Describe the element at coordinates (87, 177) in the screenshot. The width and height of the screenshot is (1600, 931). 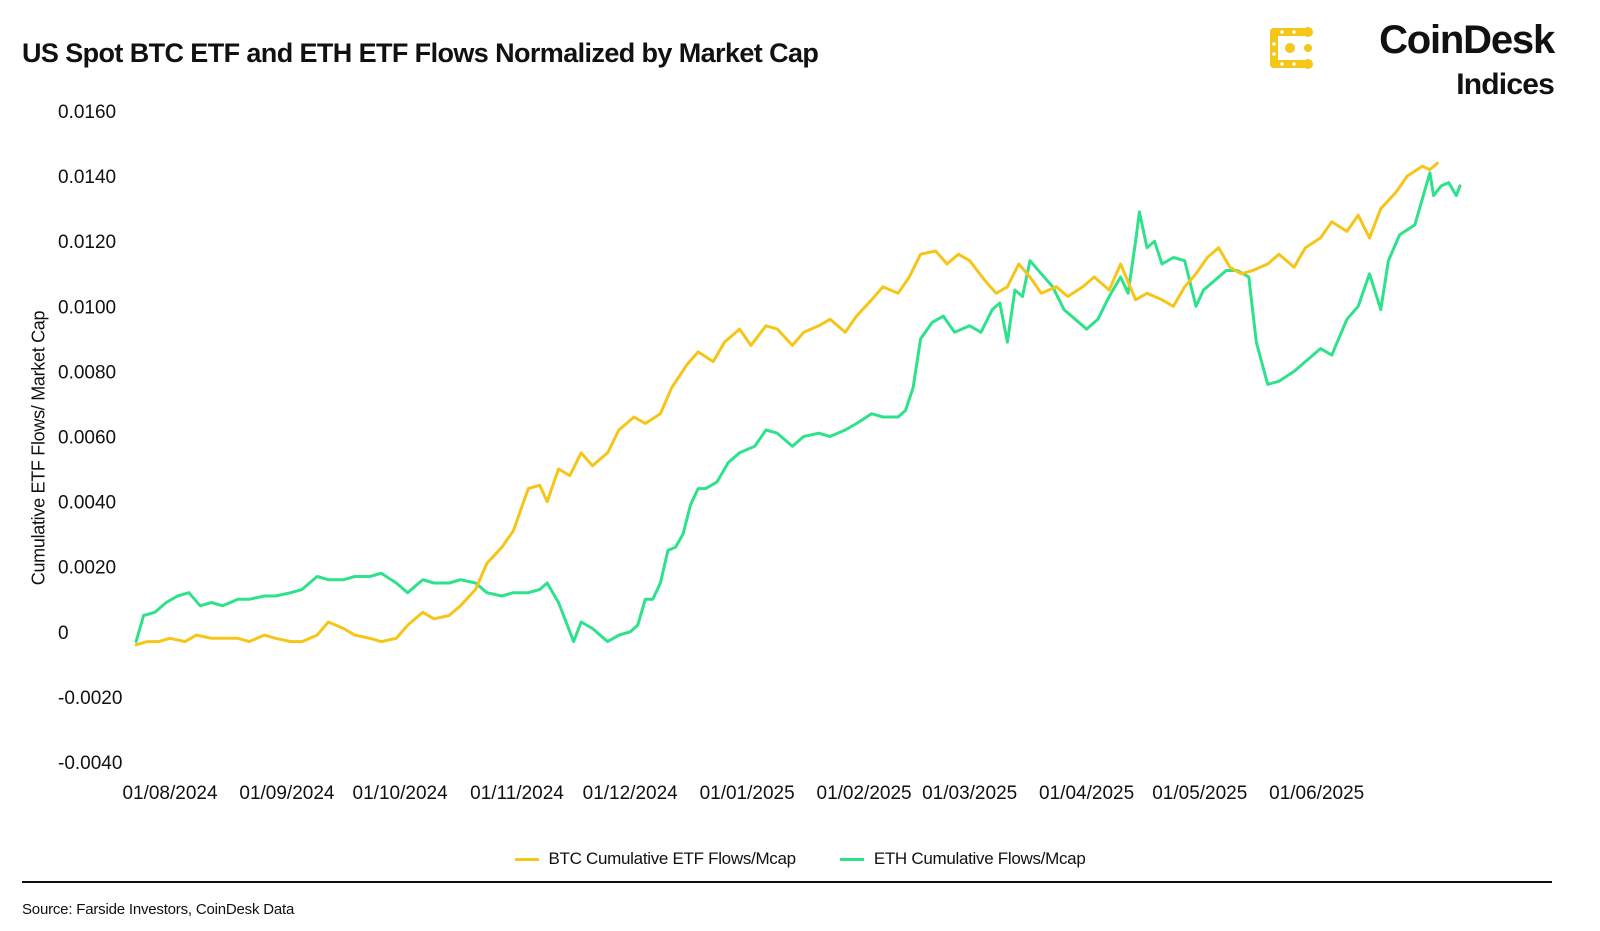
I see `y-tick-label: 0.0140` at that location.